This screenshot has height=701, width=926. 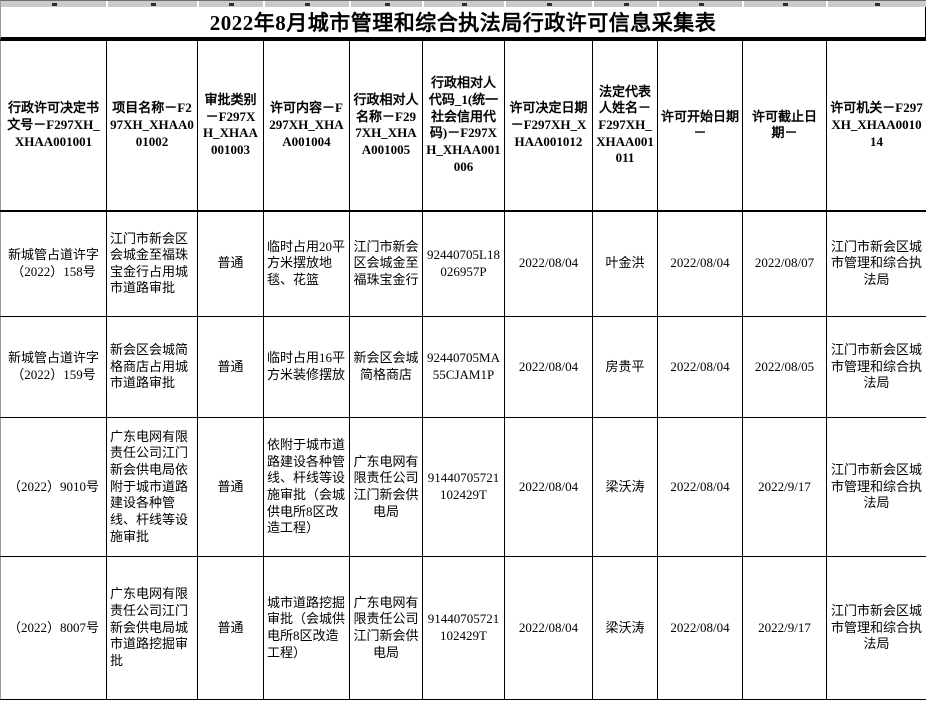 What do you see at coordinates (548, 628) in the screenshot?
I see `table-cell-r3-c6: 2022/08/04` at bounding box center [548, 628].